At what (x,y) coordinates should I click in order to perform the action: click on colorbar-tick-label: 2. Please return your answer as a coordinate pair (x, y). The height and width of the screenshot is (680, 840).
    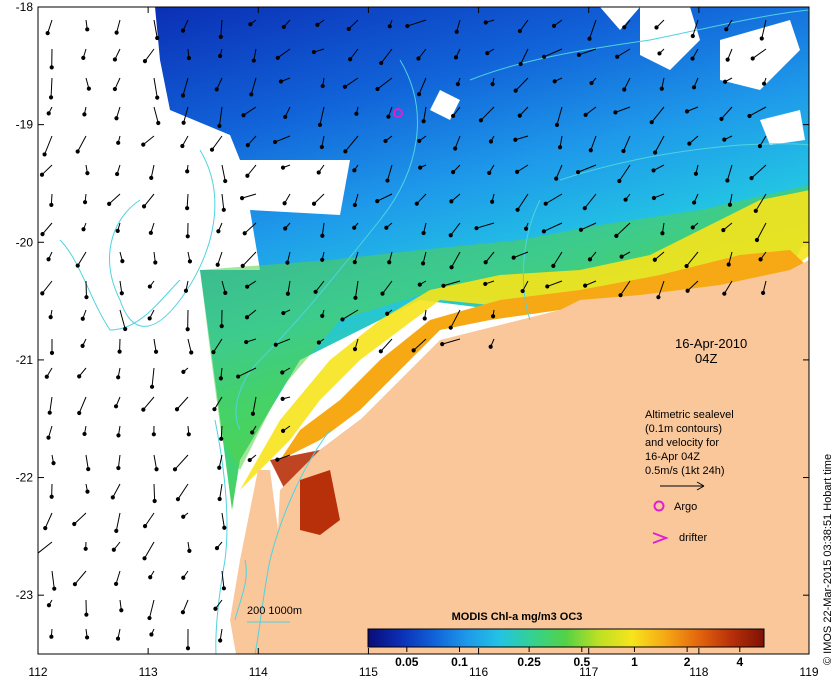
    Looking at the image, I should click on (687, 662).